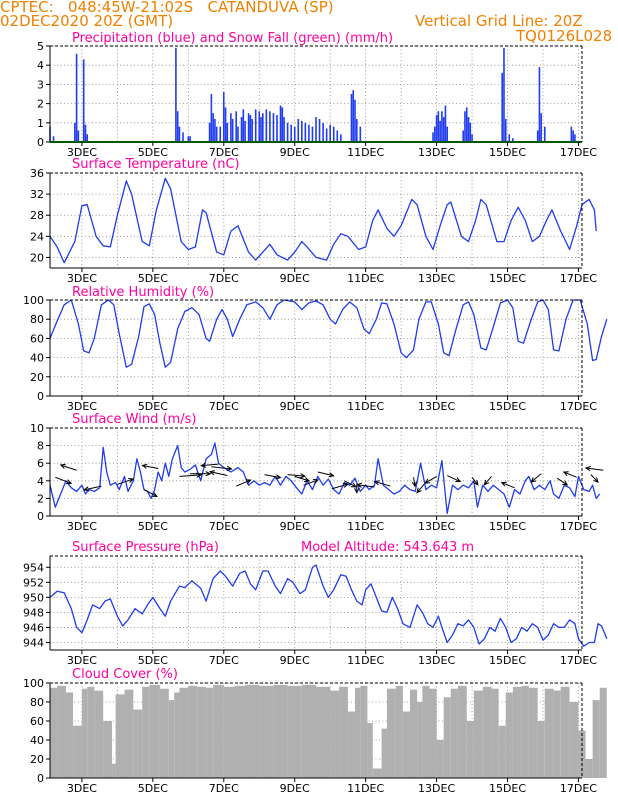 Image resolution: width=618 pixels, height=800 pixels. Describe the element at coordinates (40, 778) in the screenshot. I see `y-tick-label: 0` at that location.